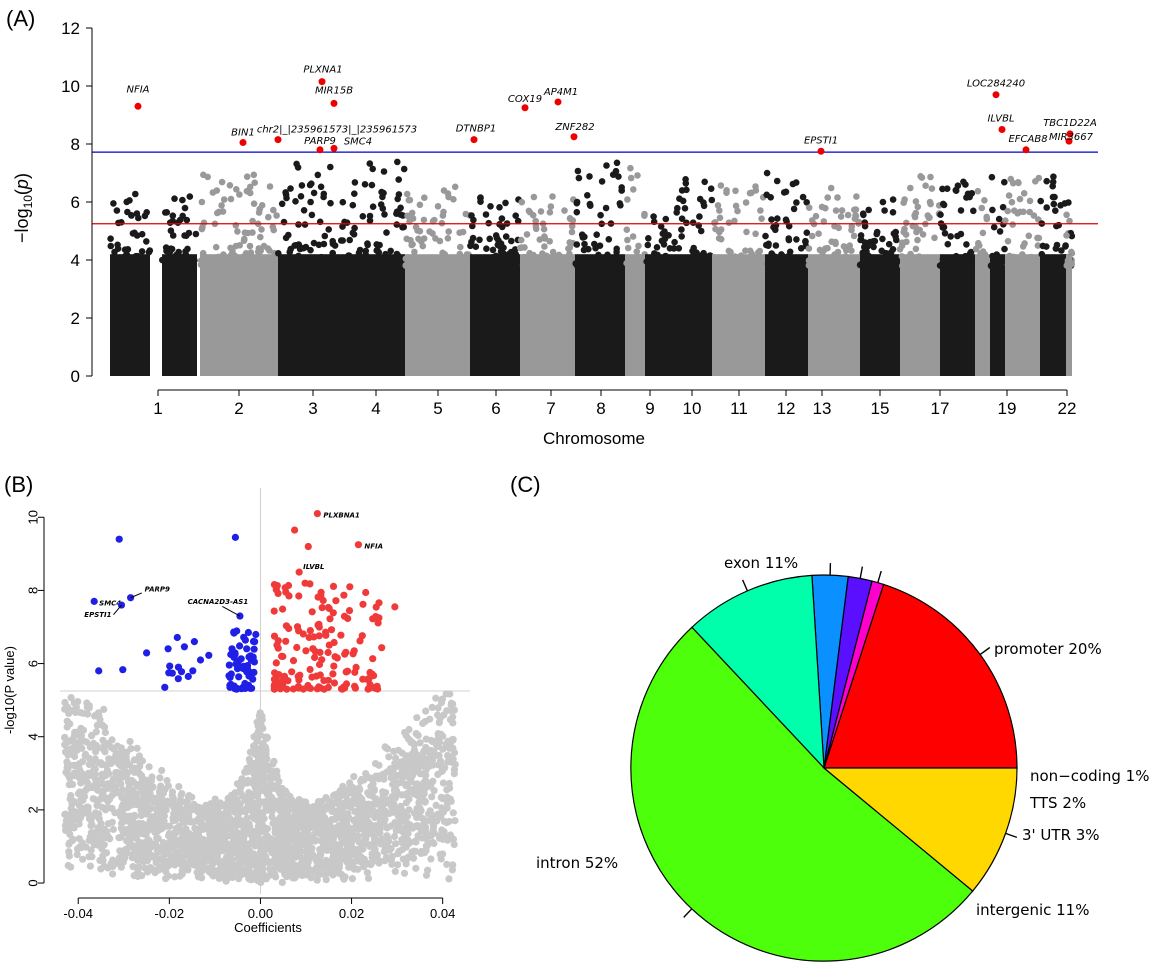 This screenshot has width=1172, height=968. What do you see at coordinates (558, 102) in the screenshot?
I see `significant-hit` at bounding box center [558, 102].